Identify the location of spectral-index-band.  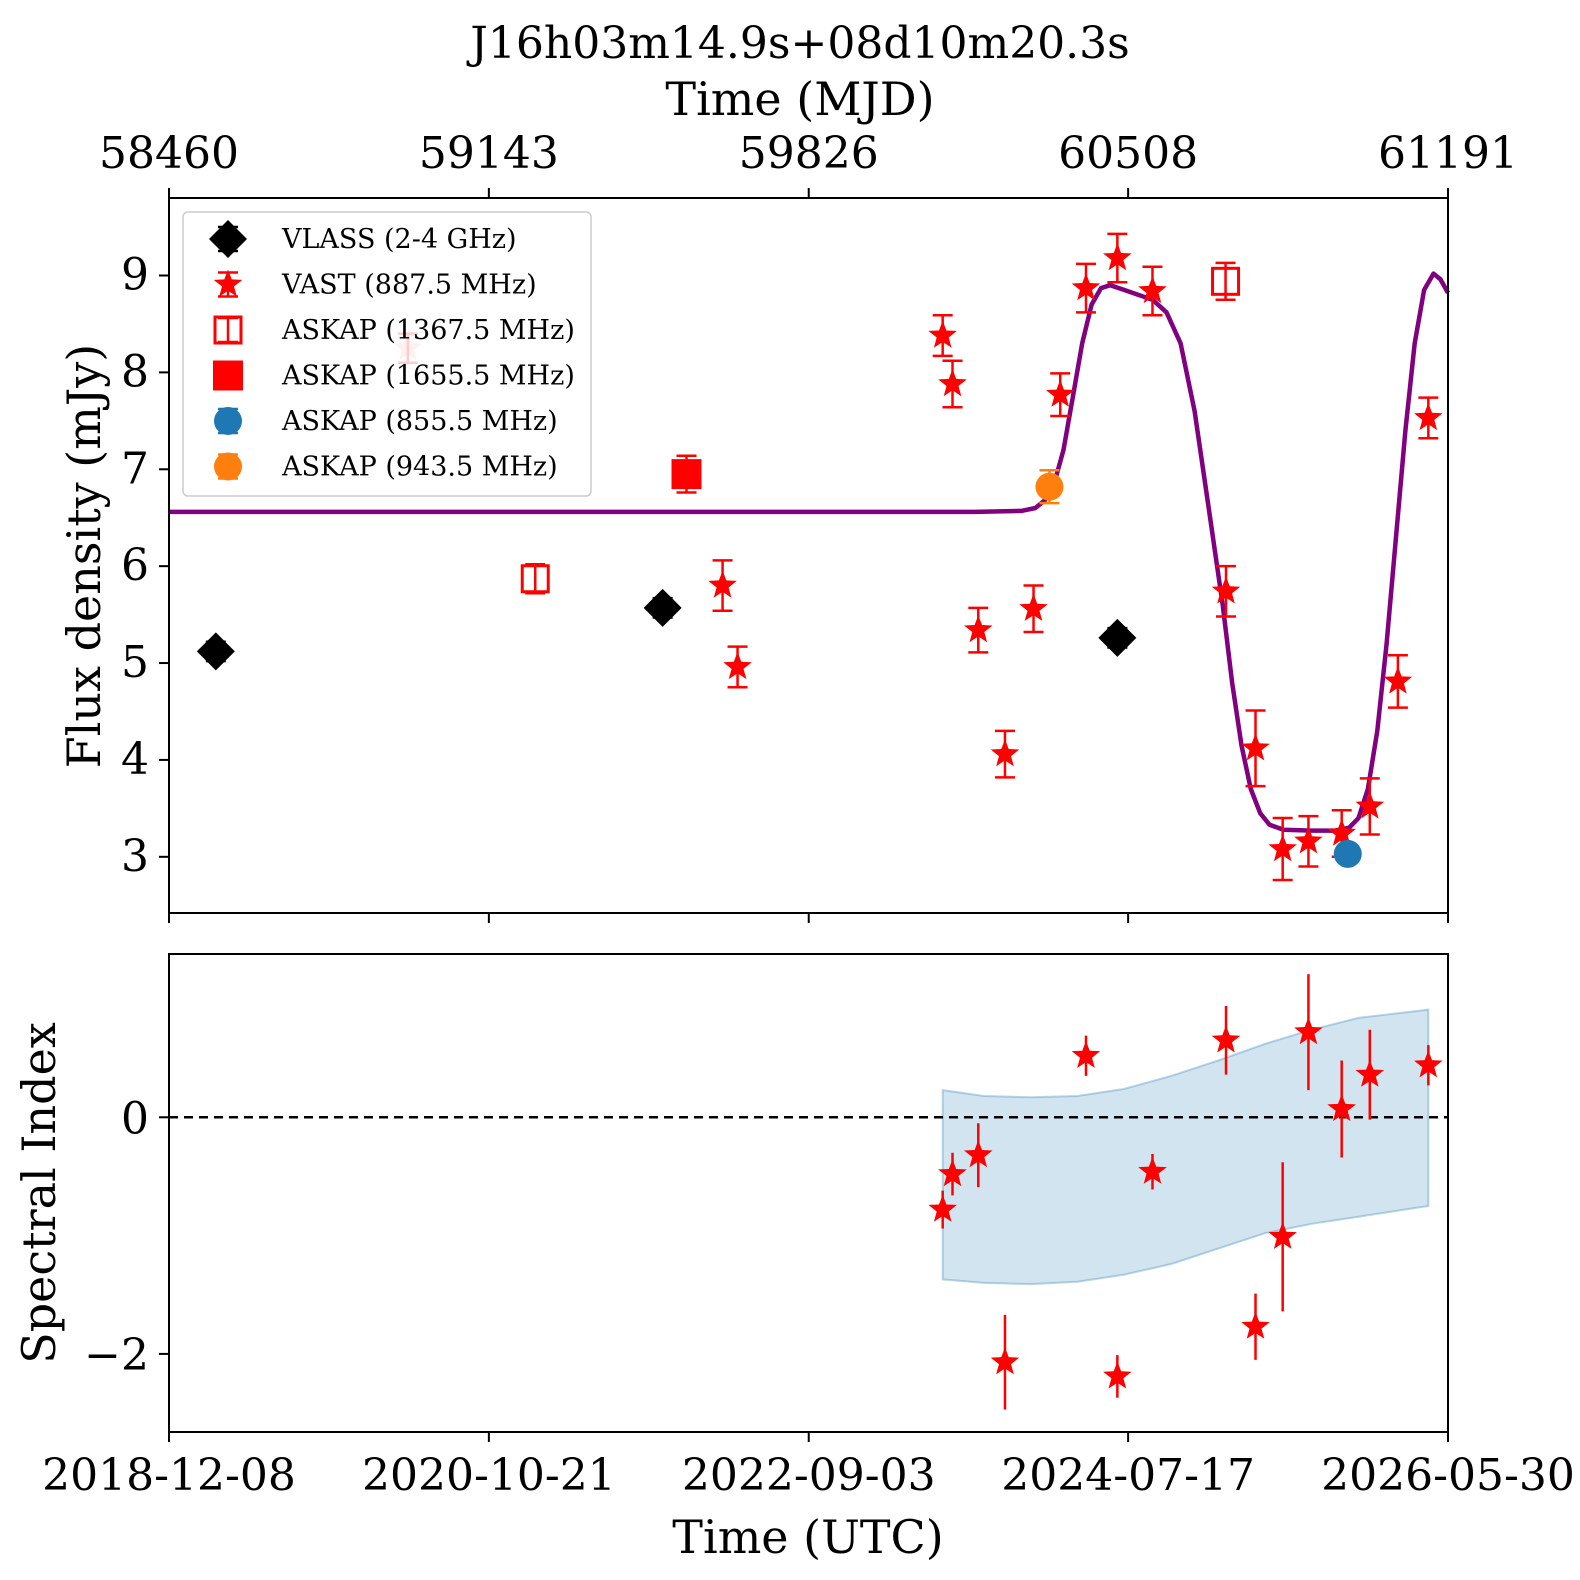
(1185, 1147).